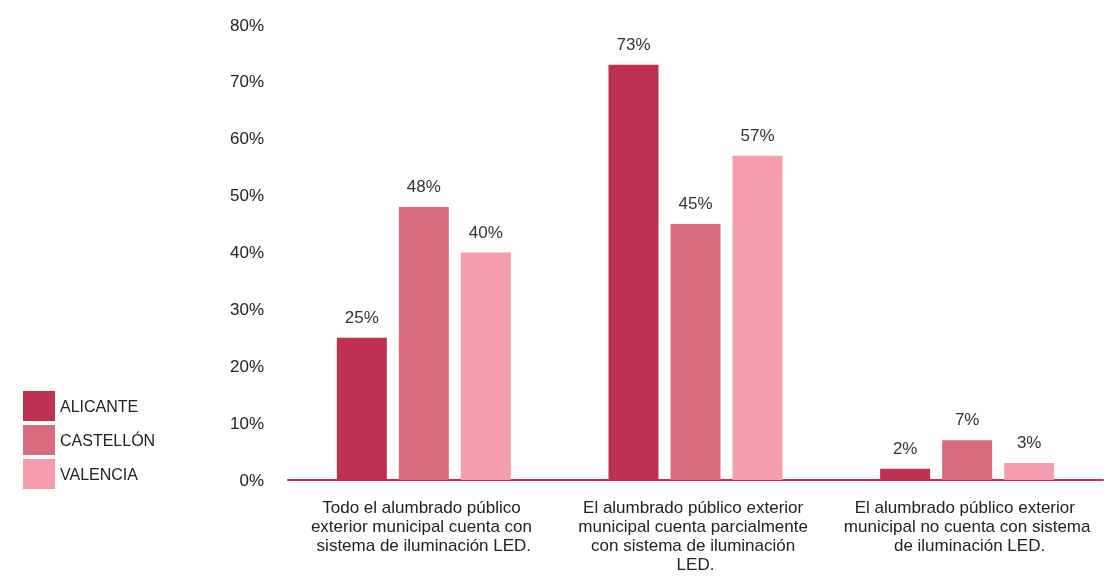 Image resolution: width=1117 pixels, height=584 pixels. What do you see at coordinates (246, 25) in the screenshot?
I see `y-tick-label: 80%` at bounding box center [246, 25].